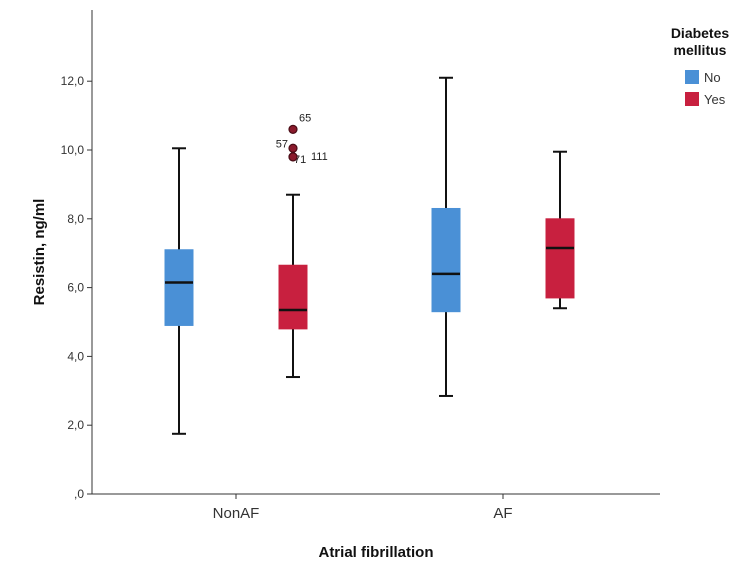  I want to click on y-tick-label: 4,0, so click(75, 356).